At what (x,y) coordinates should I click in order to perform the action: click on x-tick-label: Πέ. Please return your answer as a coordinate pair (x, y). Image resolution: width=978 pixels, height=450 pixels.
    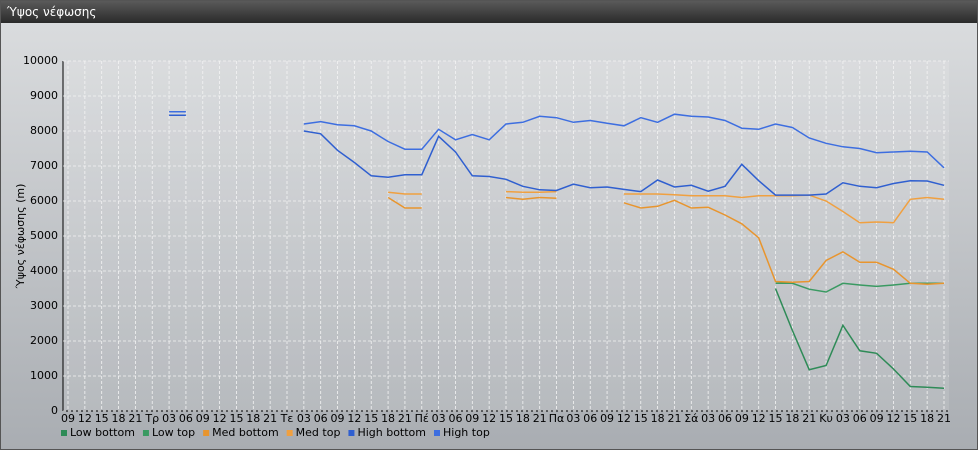
    Looking at the image, I should click on (422, 418).